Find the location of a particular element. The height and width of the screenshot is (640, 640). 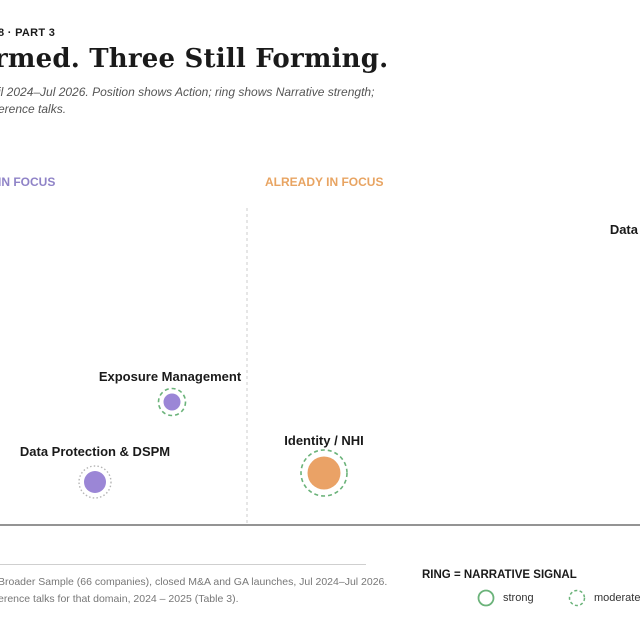

zone-label-right: ALREADY IN FOCUS is located at coordinates (324, 182).